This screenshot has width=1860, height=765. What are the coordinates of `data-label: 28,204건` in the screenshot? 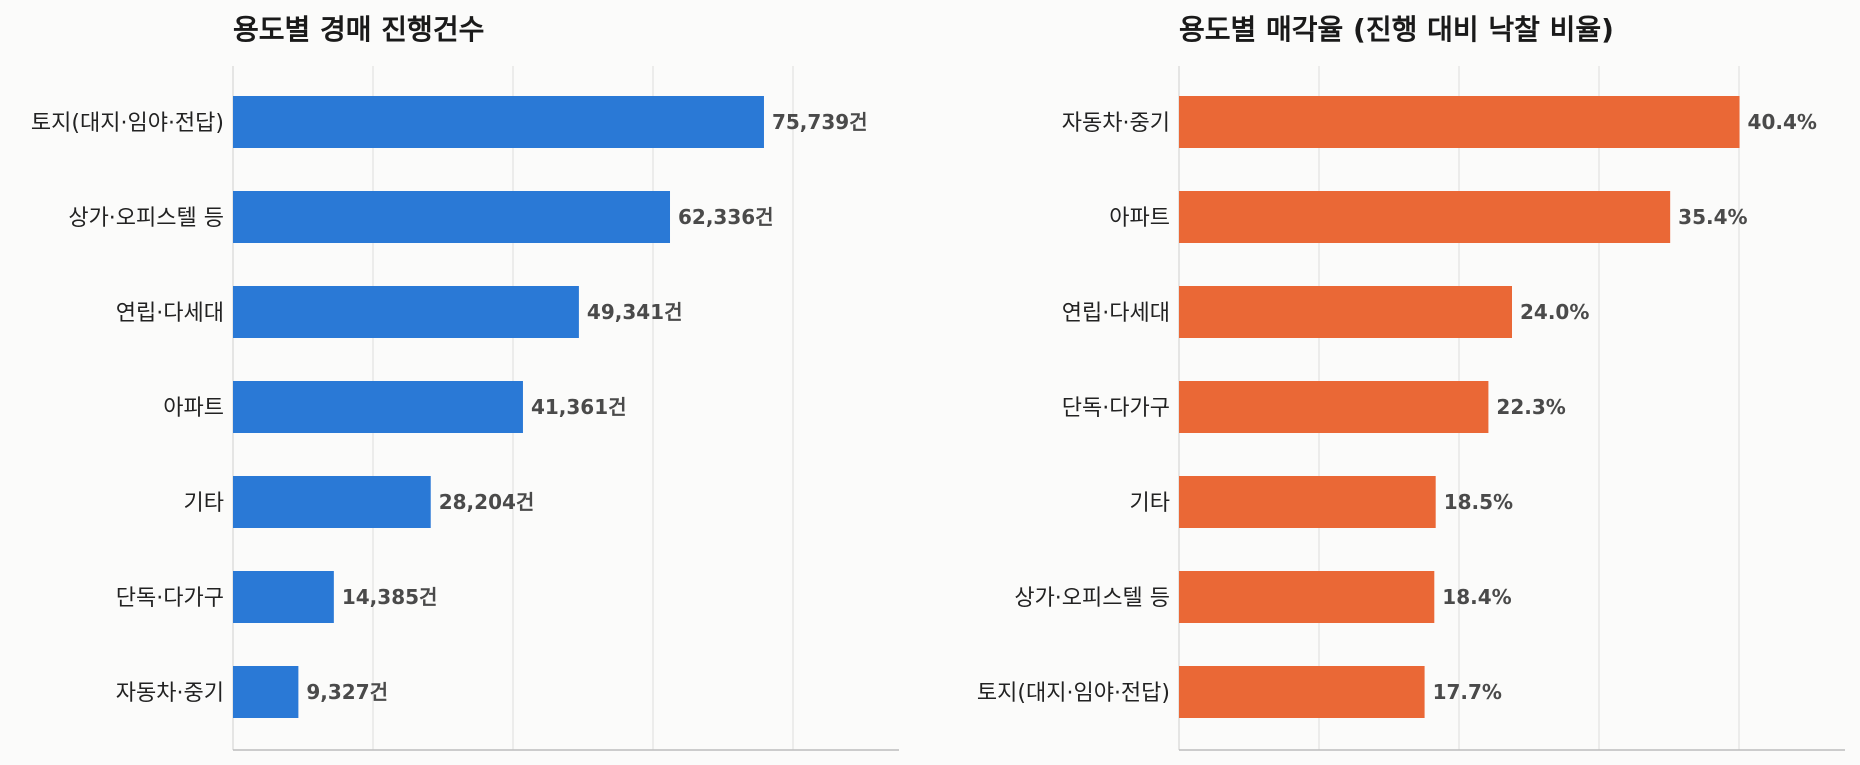 It's located at (487, 502).